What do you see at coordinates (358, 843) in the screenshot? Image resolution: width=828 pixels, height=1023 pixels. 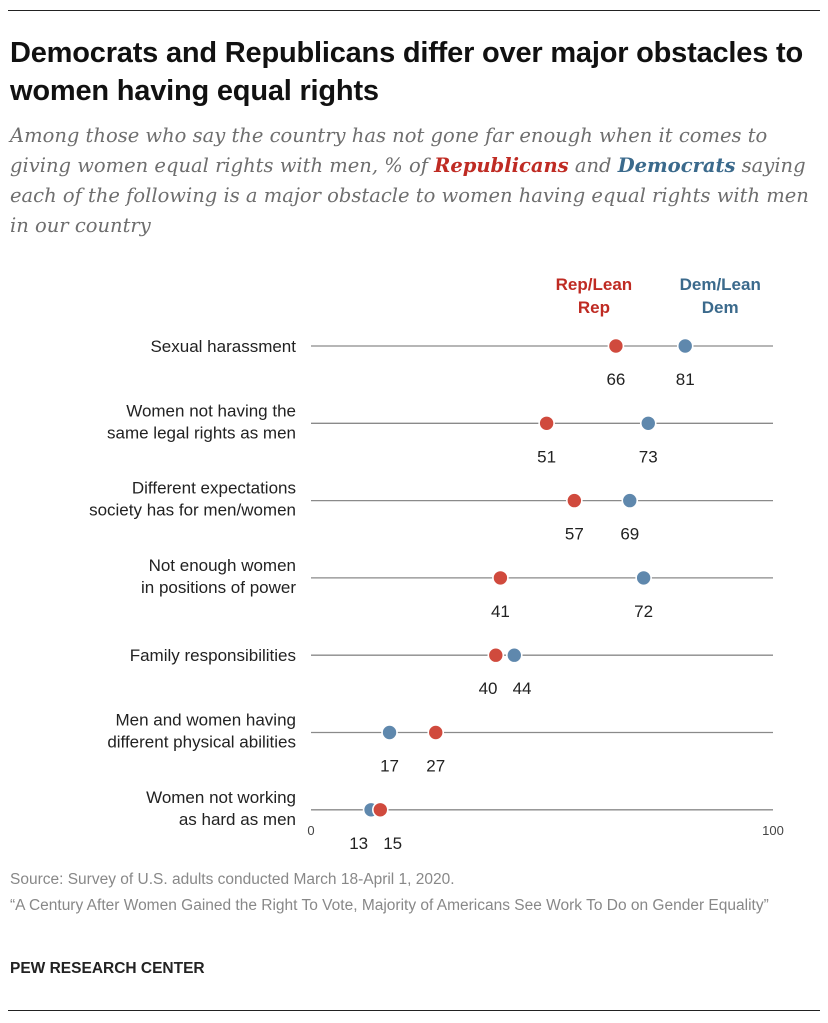 I see `dem-value-label: 13` at bounding box center [358, 843].